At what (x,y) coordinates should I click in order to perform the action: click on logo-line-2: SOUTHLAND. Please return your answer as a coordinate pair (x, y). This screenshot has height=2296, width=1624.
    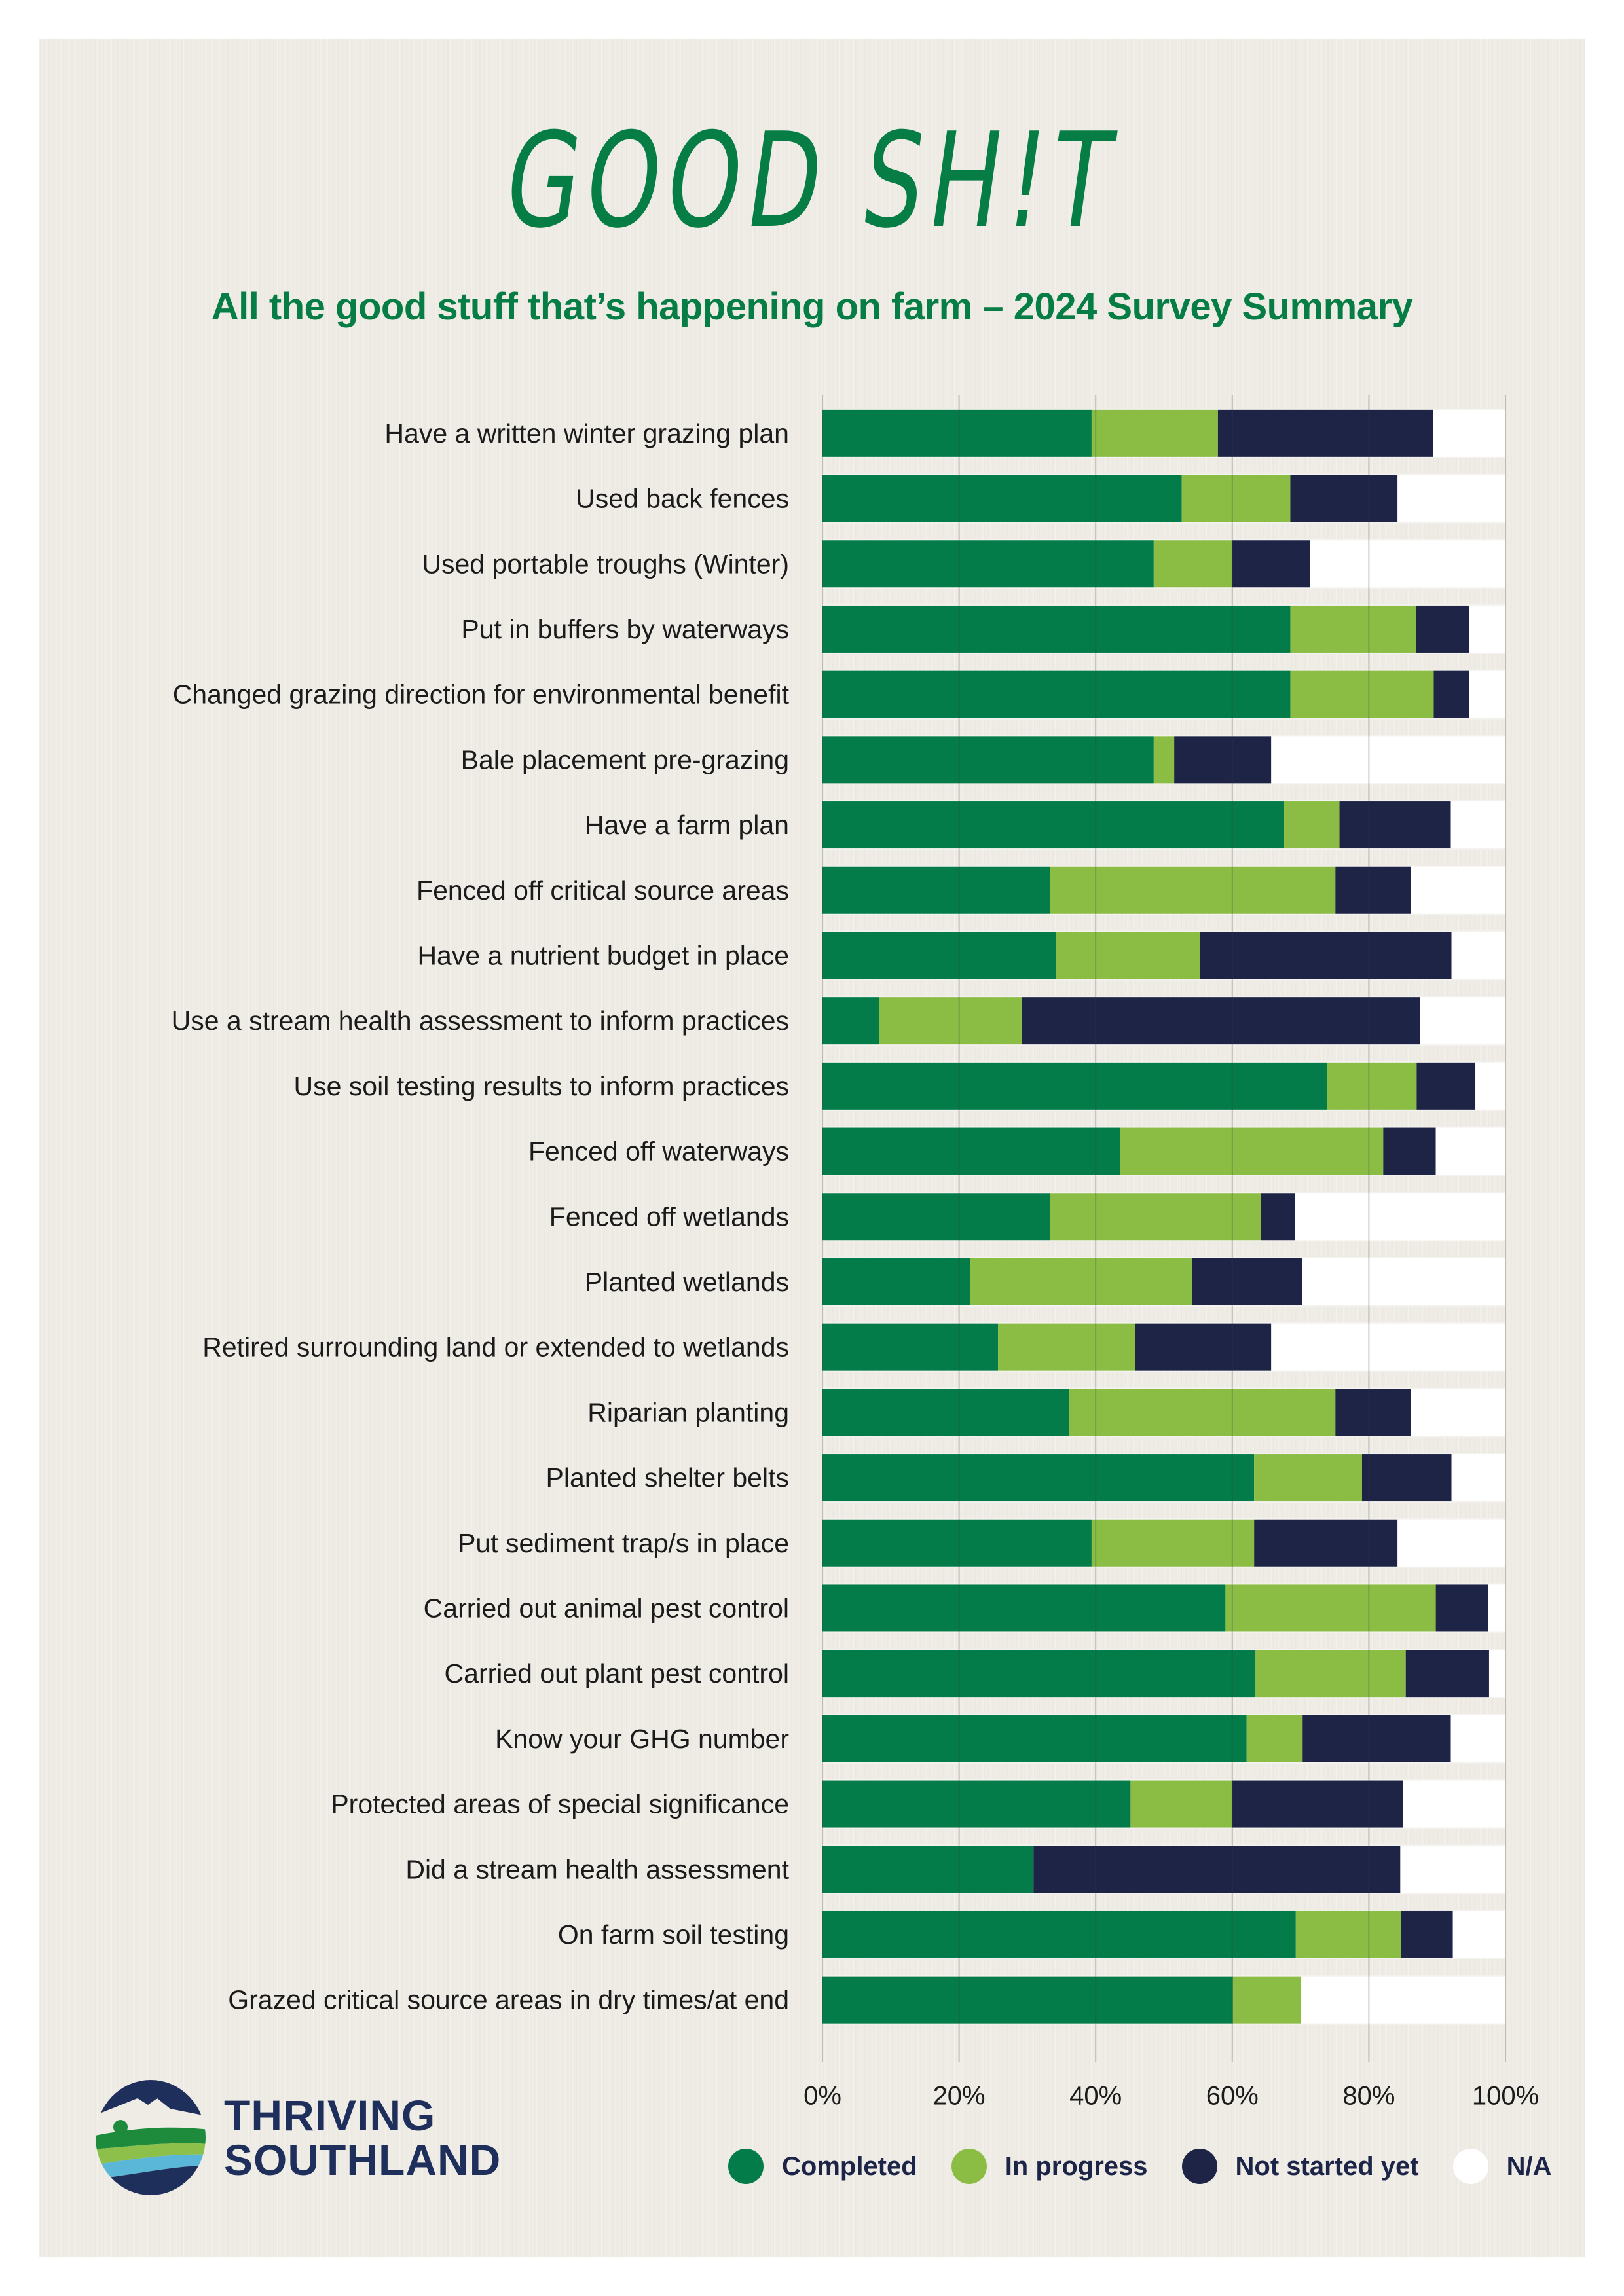
    Looking at the image, I should click on (363, 2160).